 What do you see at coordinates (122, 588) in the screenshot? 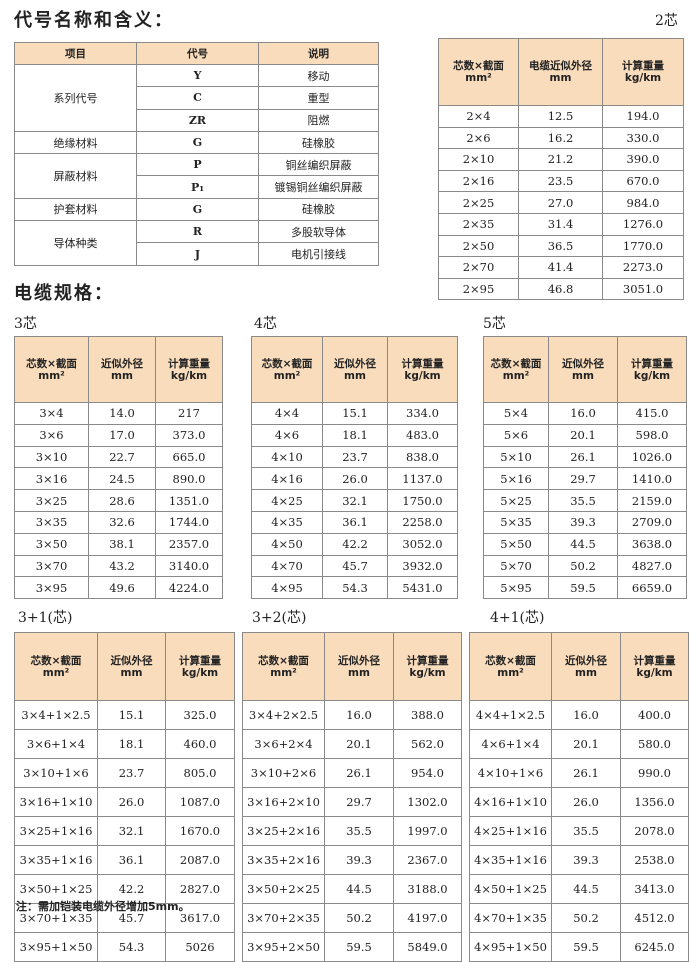
I see `diameter-cell: 49.6` at bounding box center [122, 588].